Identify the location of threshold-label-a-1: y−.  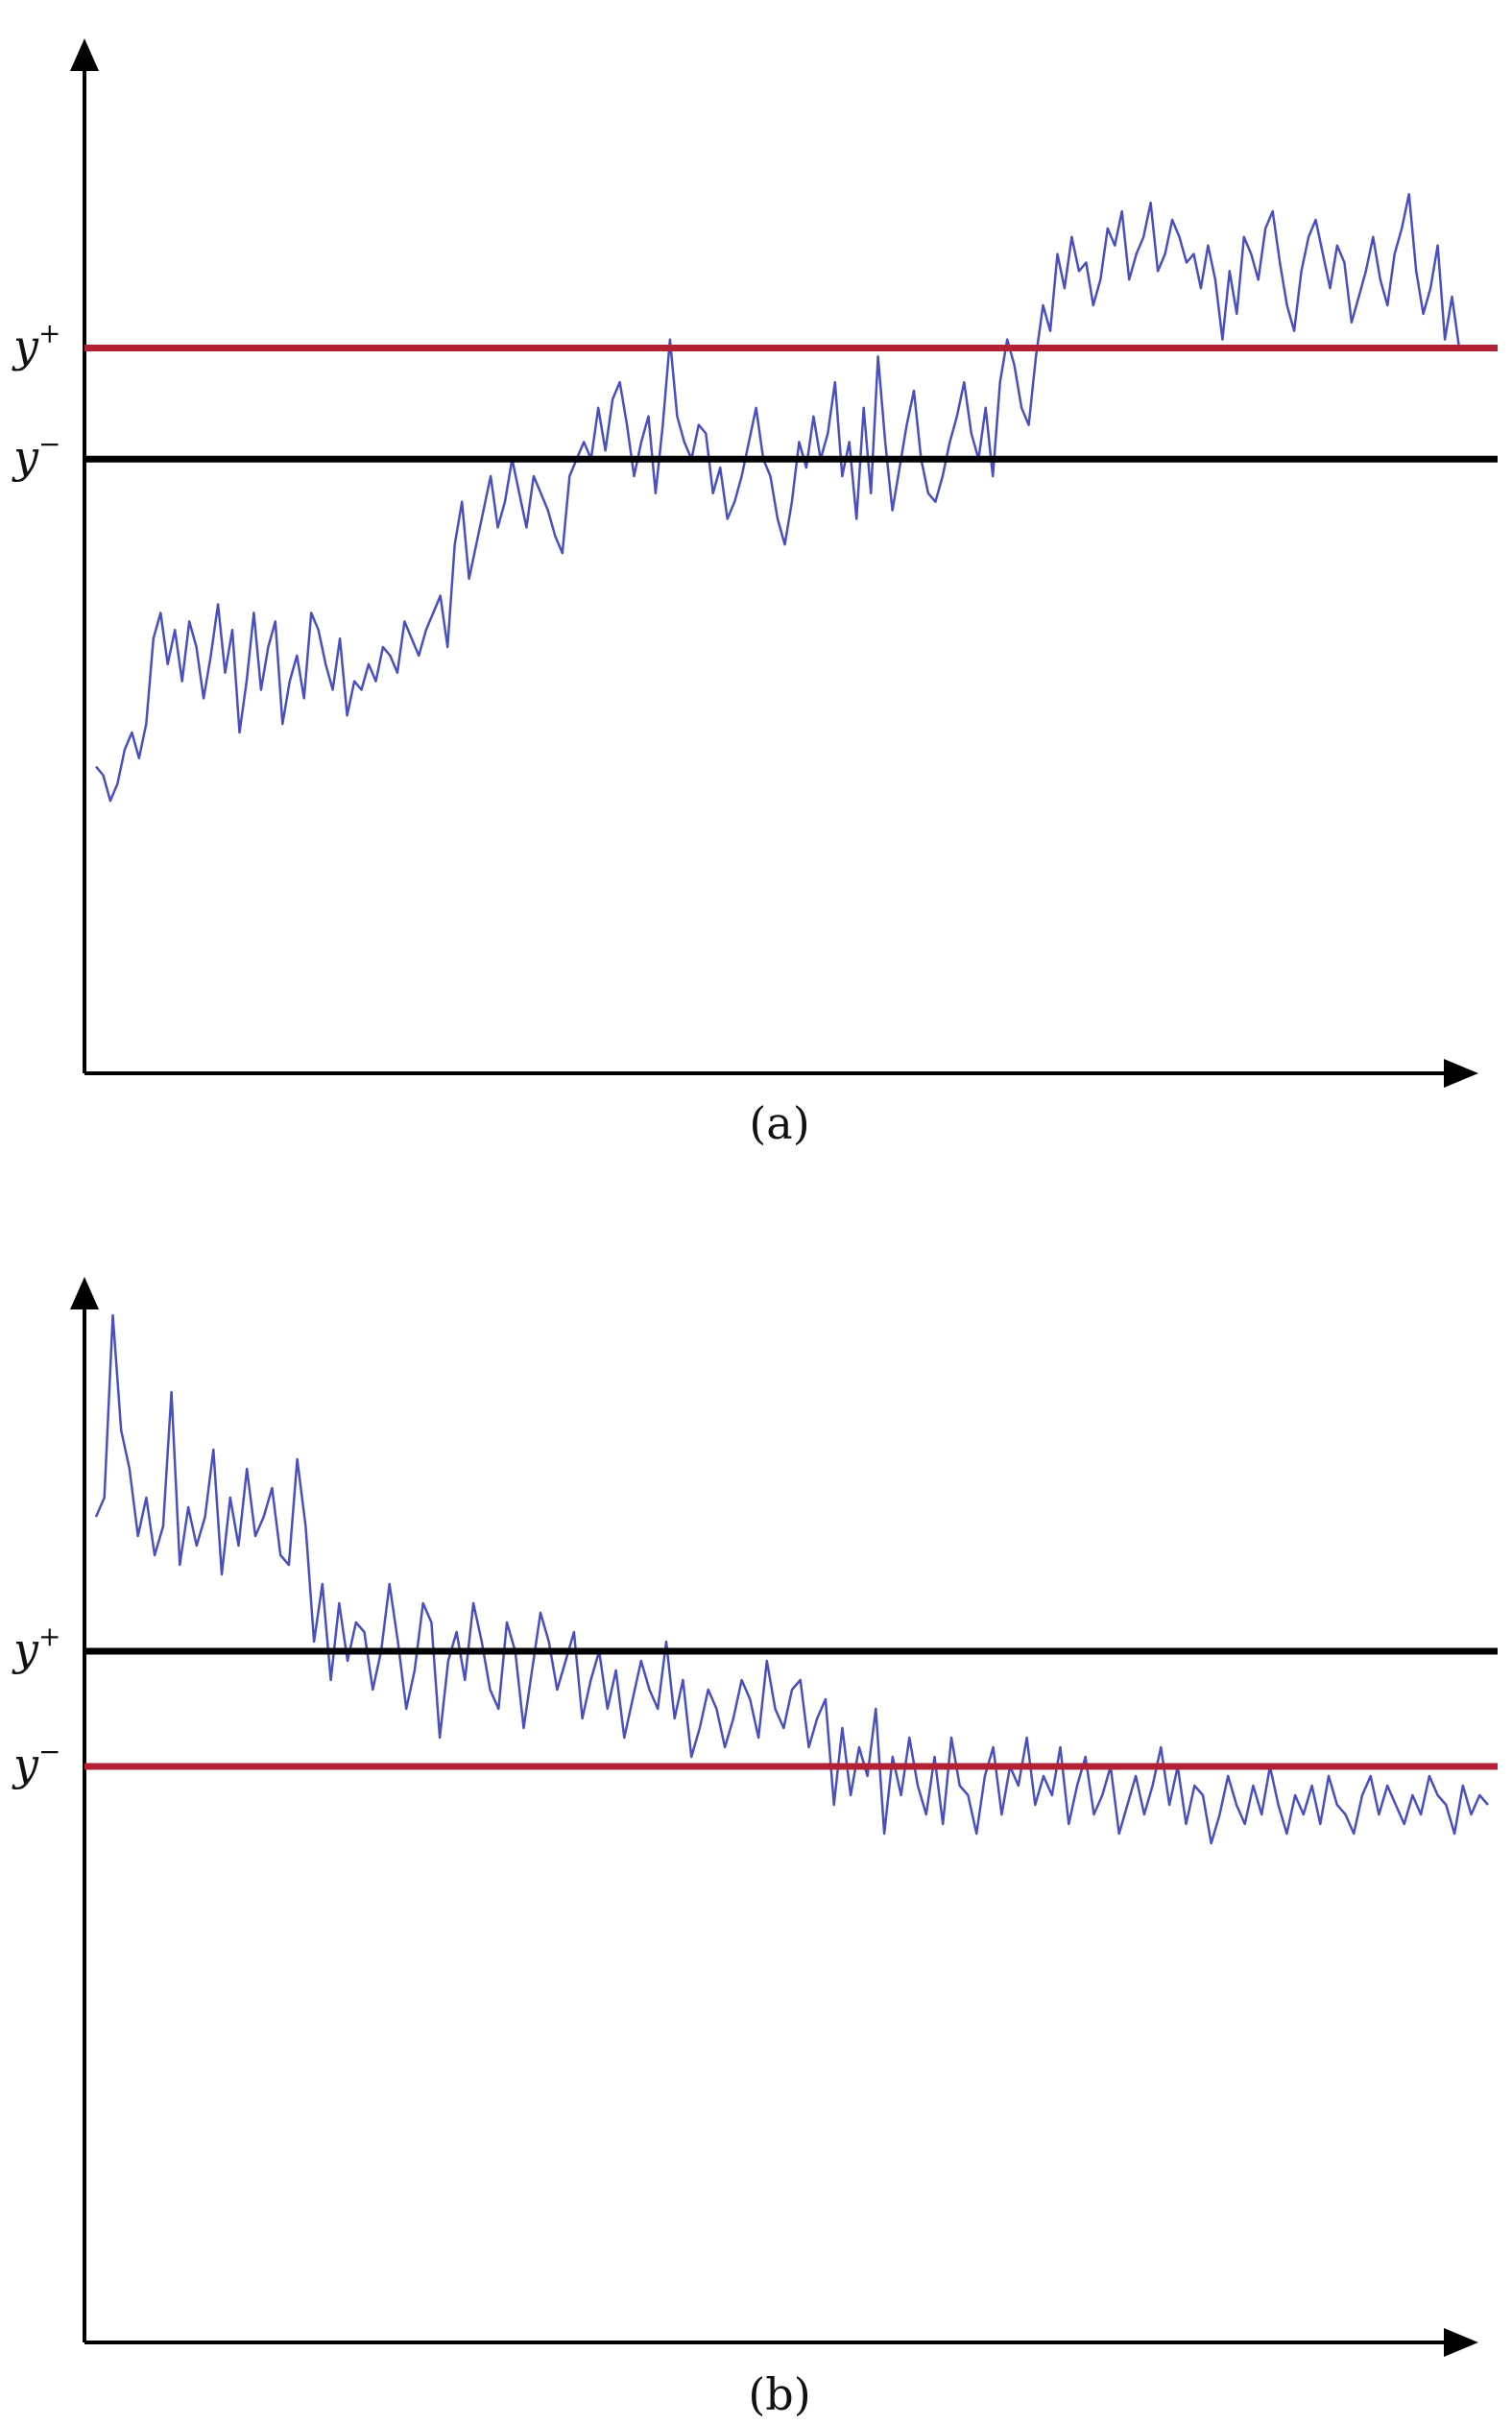
(36, 455).